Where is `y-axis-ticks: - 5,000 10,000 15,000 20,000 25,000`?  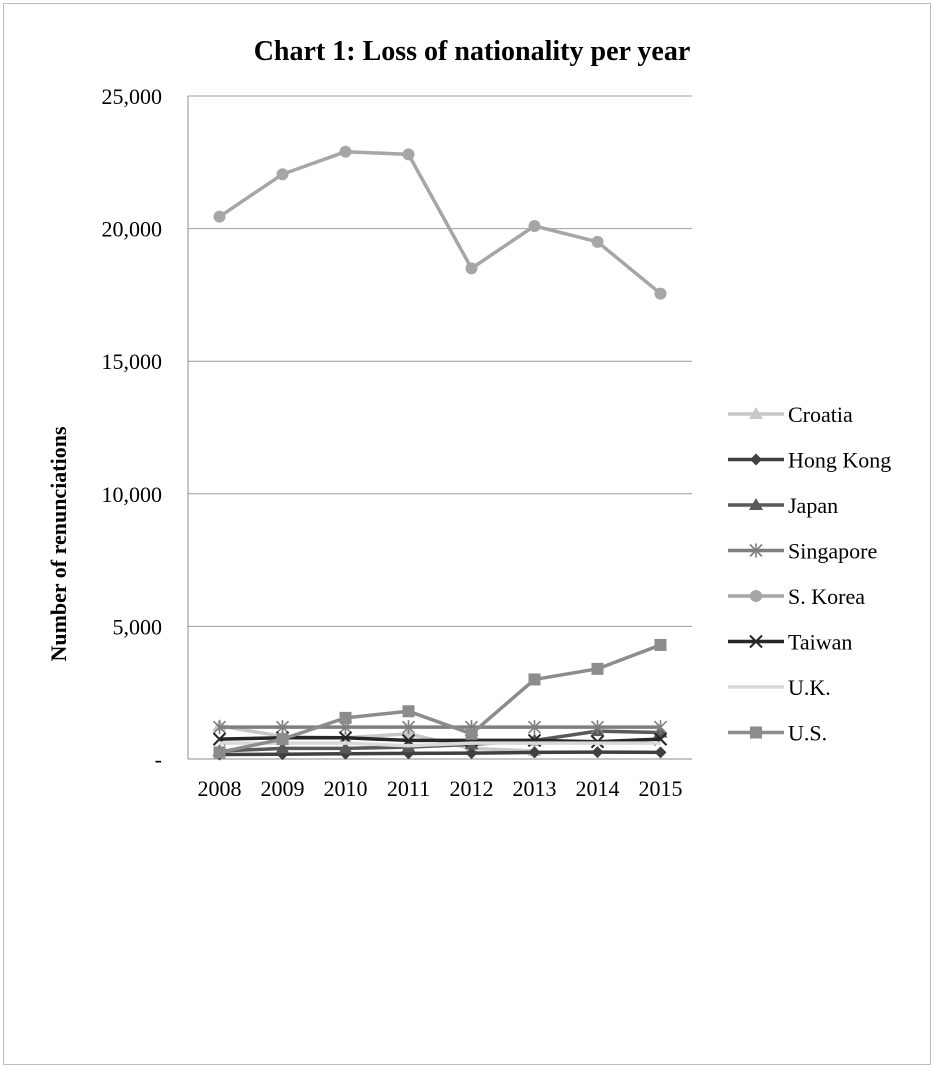
y-axis-ticks: - 5,000 10,000 15,000 20,000 25,000 is located at coordinates (132, 428).